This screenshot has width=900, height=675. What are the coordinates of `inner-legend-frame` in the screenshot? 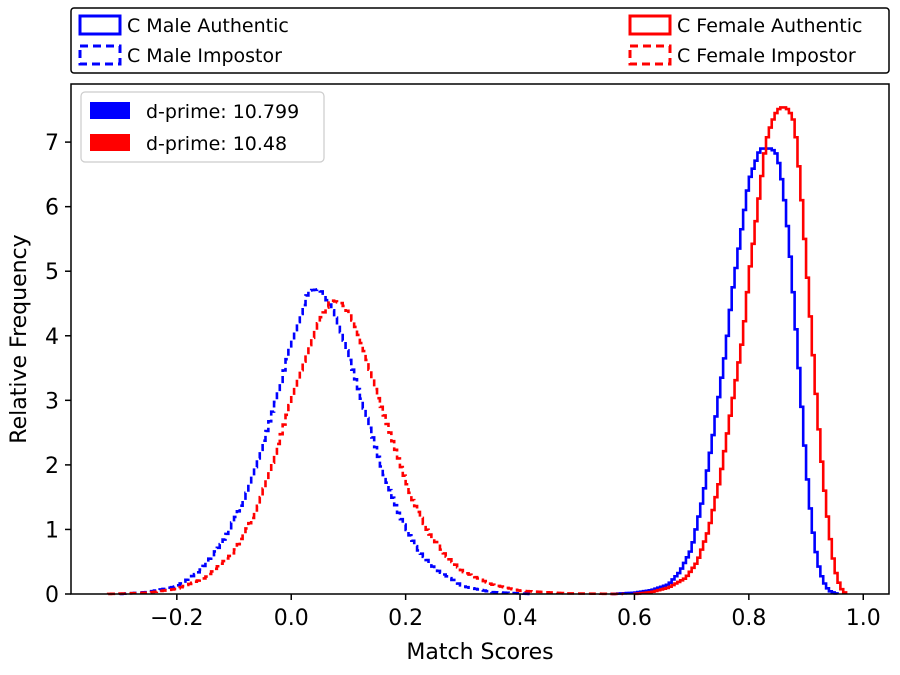 It's located at (202, 127).